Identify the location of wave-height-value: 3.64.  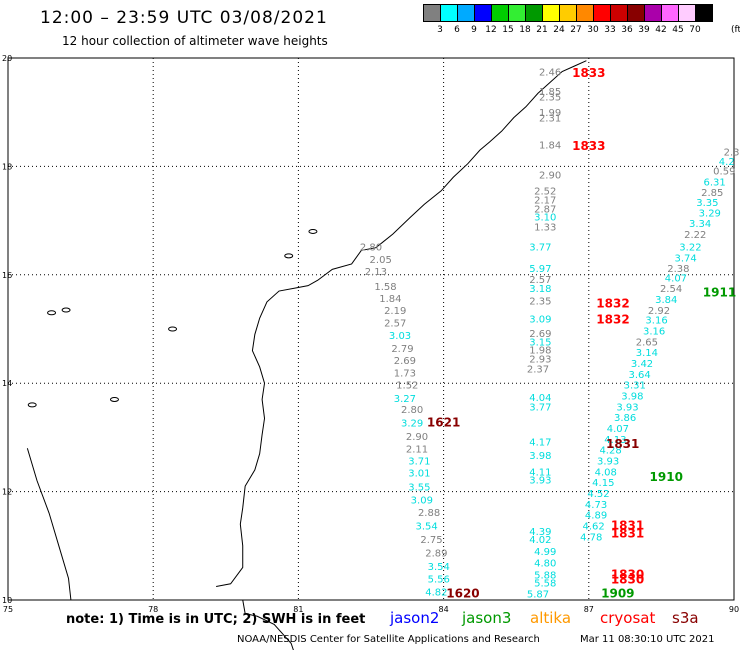
(639, 375).